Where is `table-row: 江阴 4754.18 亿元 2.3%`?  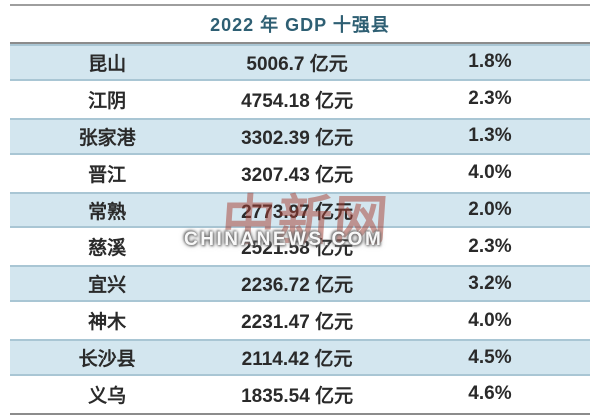
table-row: 江阴 4754.18 亿元 2.3% is located at coordinates (300, 99).